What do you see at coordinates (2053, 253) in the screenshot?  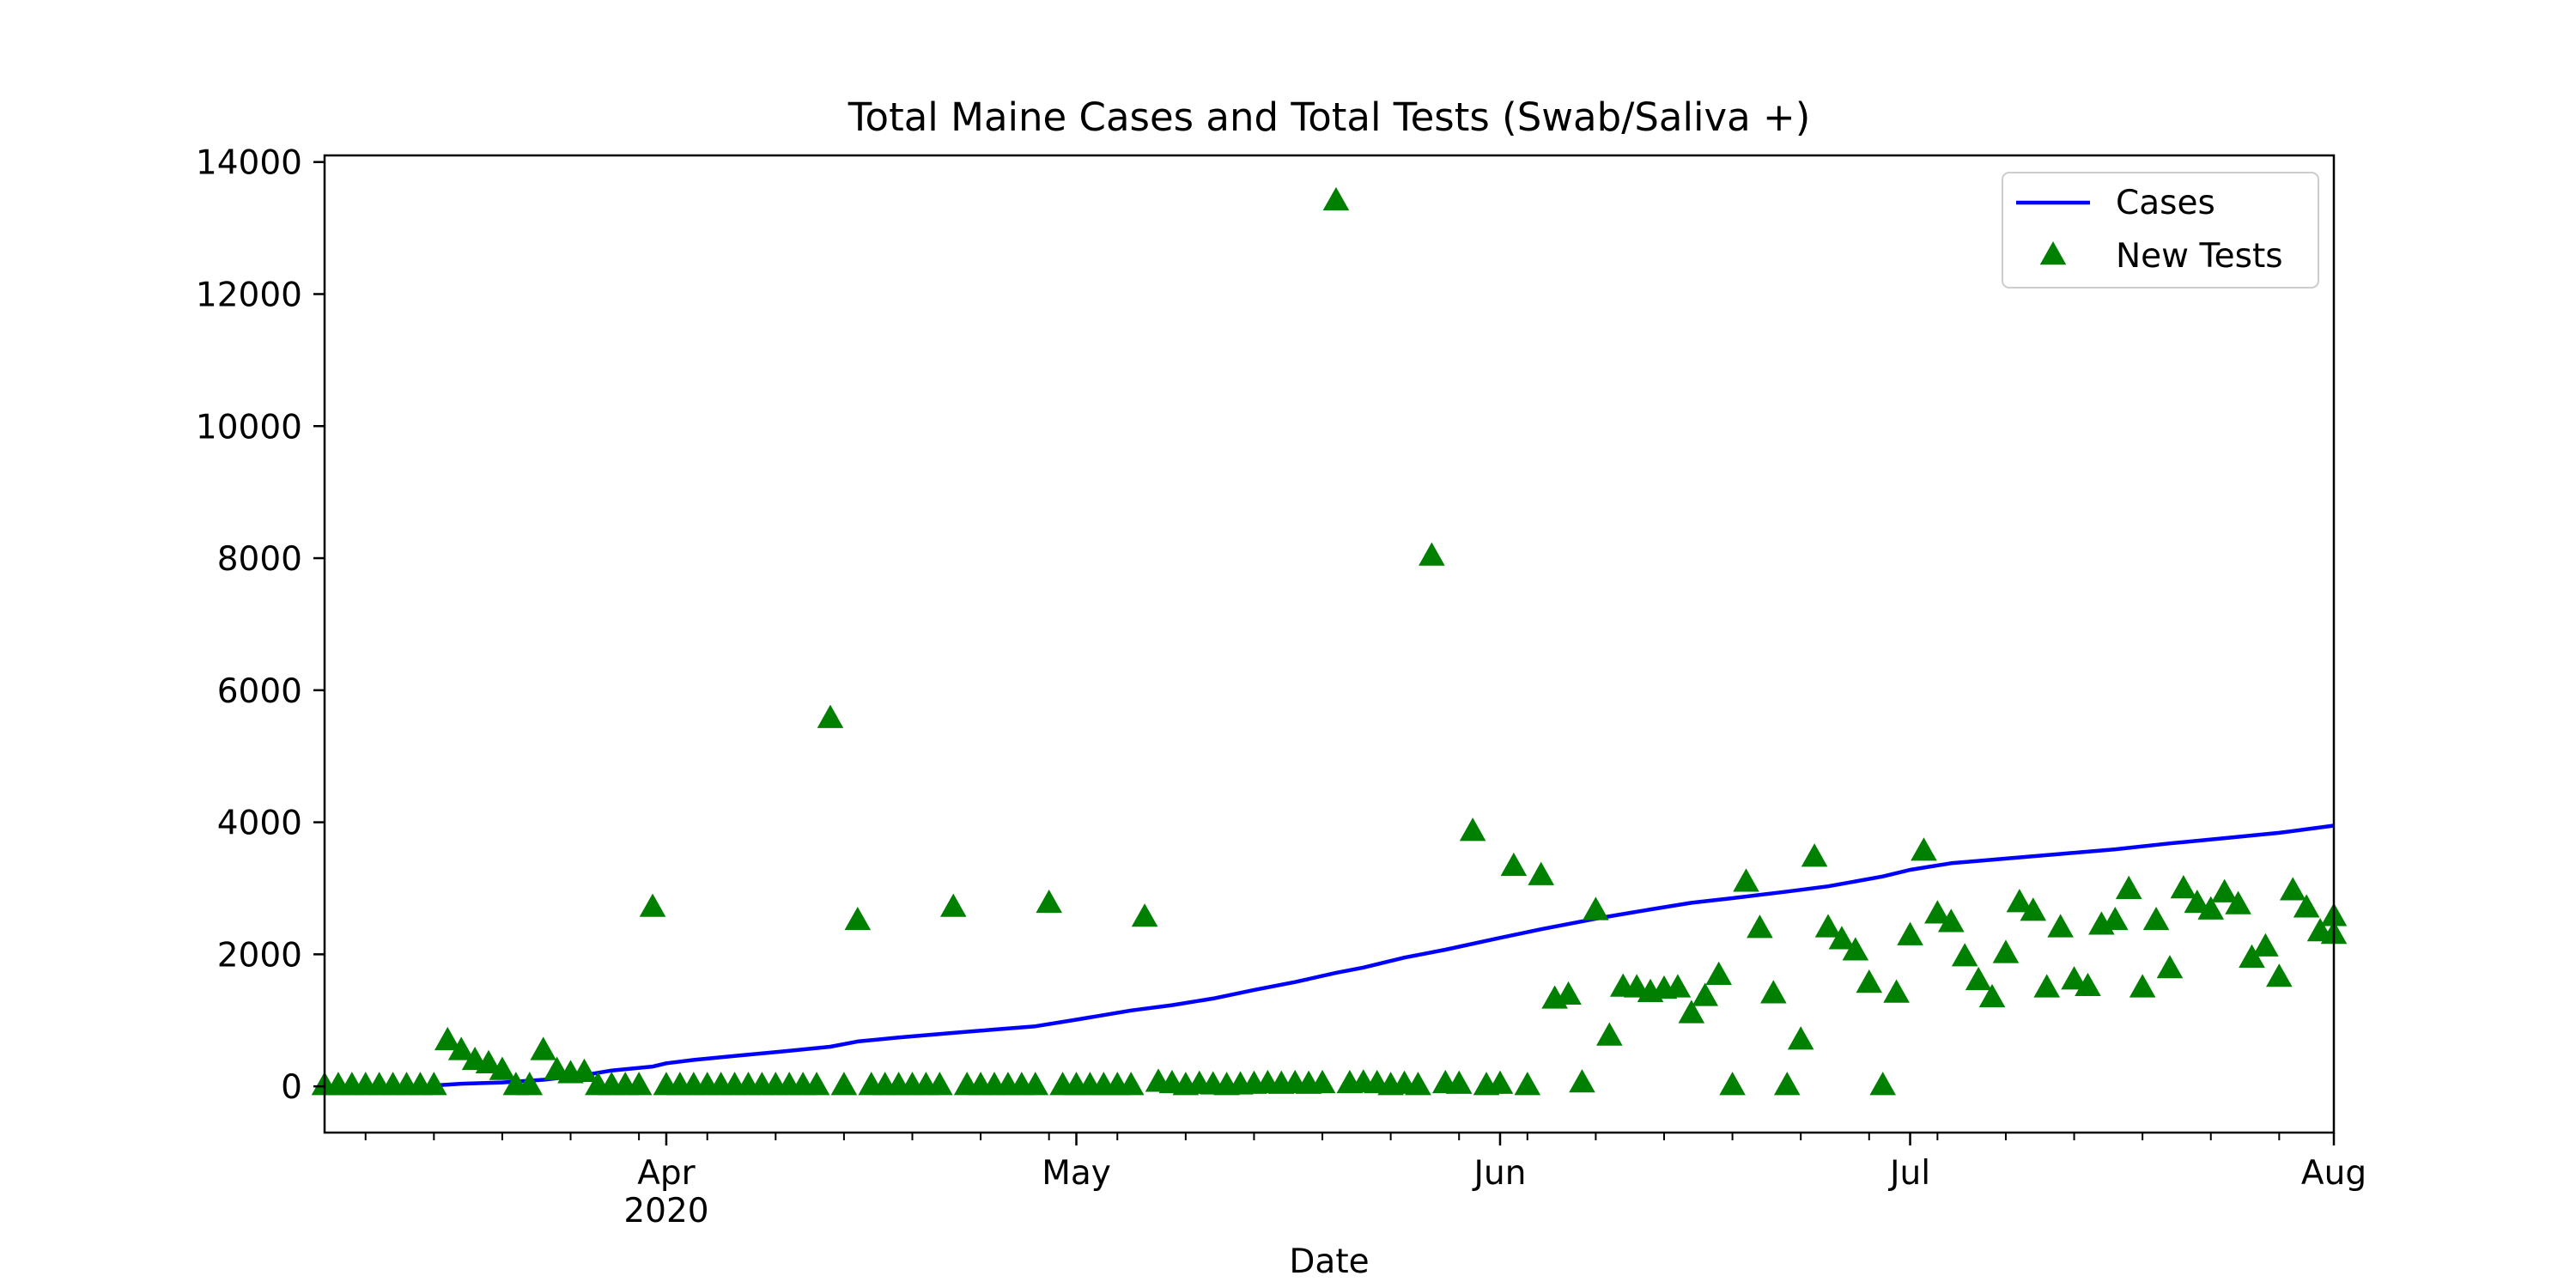 I see `legend-new-tests-swatch` at bounding box center [2053, 253].